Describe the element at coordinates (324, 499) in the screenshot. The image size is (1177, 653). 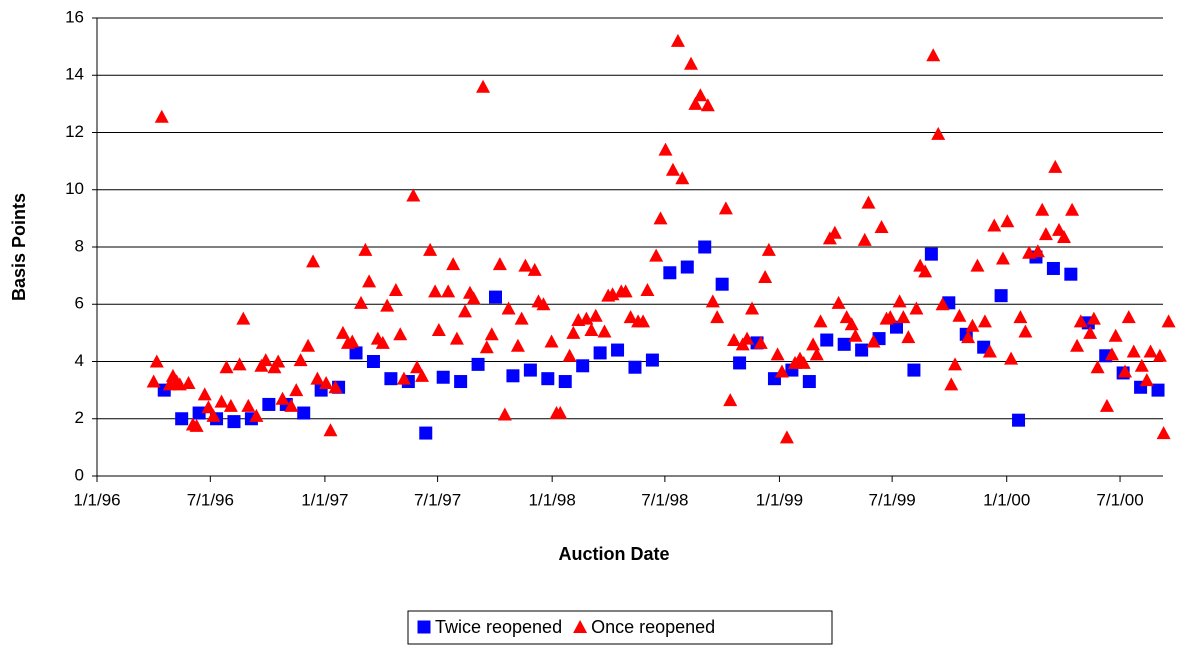
I see `x-tick-label: 1/1/97` at that location.